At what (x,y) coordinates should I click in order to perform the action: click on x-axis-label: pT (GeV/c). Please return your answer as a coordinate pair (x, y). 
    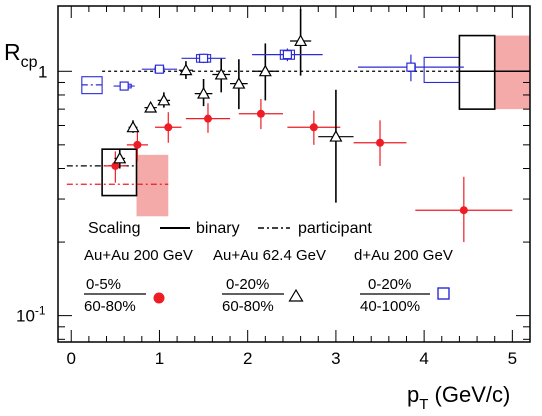
    Looking at the image, I should click on (458, 397).